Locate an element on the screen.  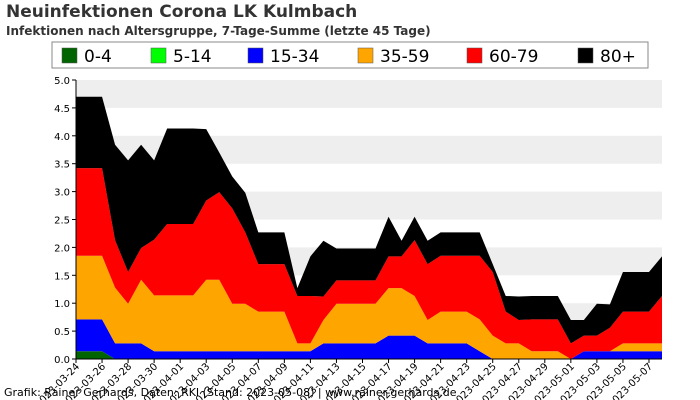
y-tick-label: 0.0 is located at coordinates (62, 360).